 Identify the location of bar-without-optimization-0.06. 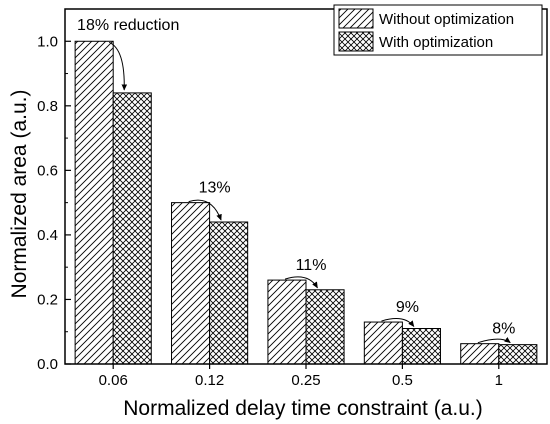
(94, 202).